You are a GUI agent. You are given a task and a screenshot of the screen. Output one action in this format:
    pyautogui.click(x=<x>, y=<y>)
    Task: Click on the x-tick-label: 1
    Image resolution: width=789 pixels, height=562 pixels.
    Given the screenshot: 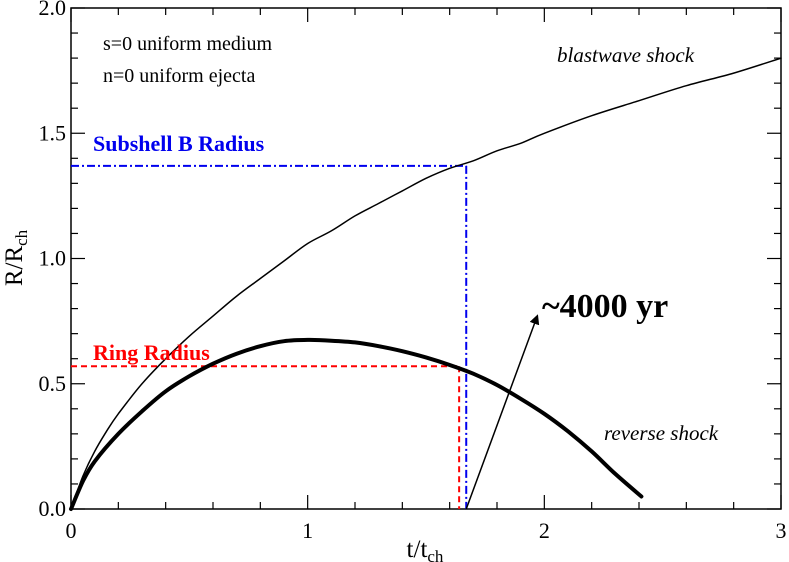 What is the action you would take?
    pyautogui.click(x=307, y=530)
    